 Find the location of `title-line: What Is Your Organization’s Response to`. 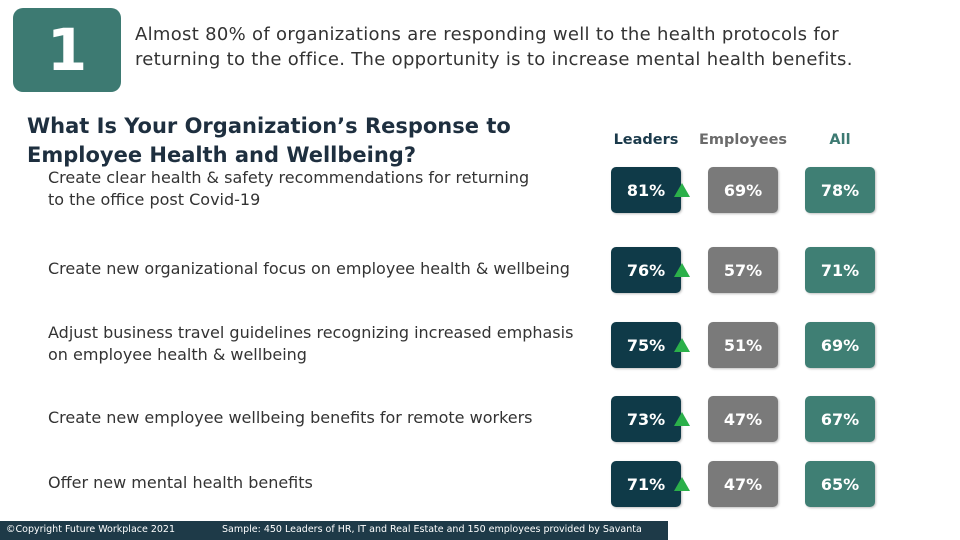

title-line: What Is Your Organization’s Response to is located at coordinates (269, 126).